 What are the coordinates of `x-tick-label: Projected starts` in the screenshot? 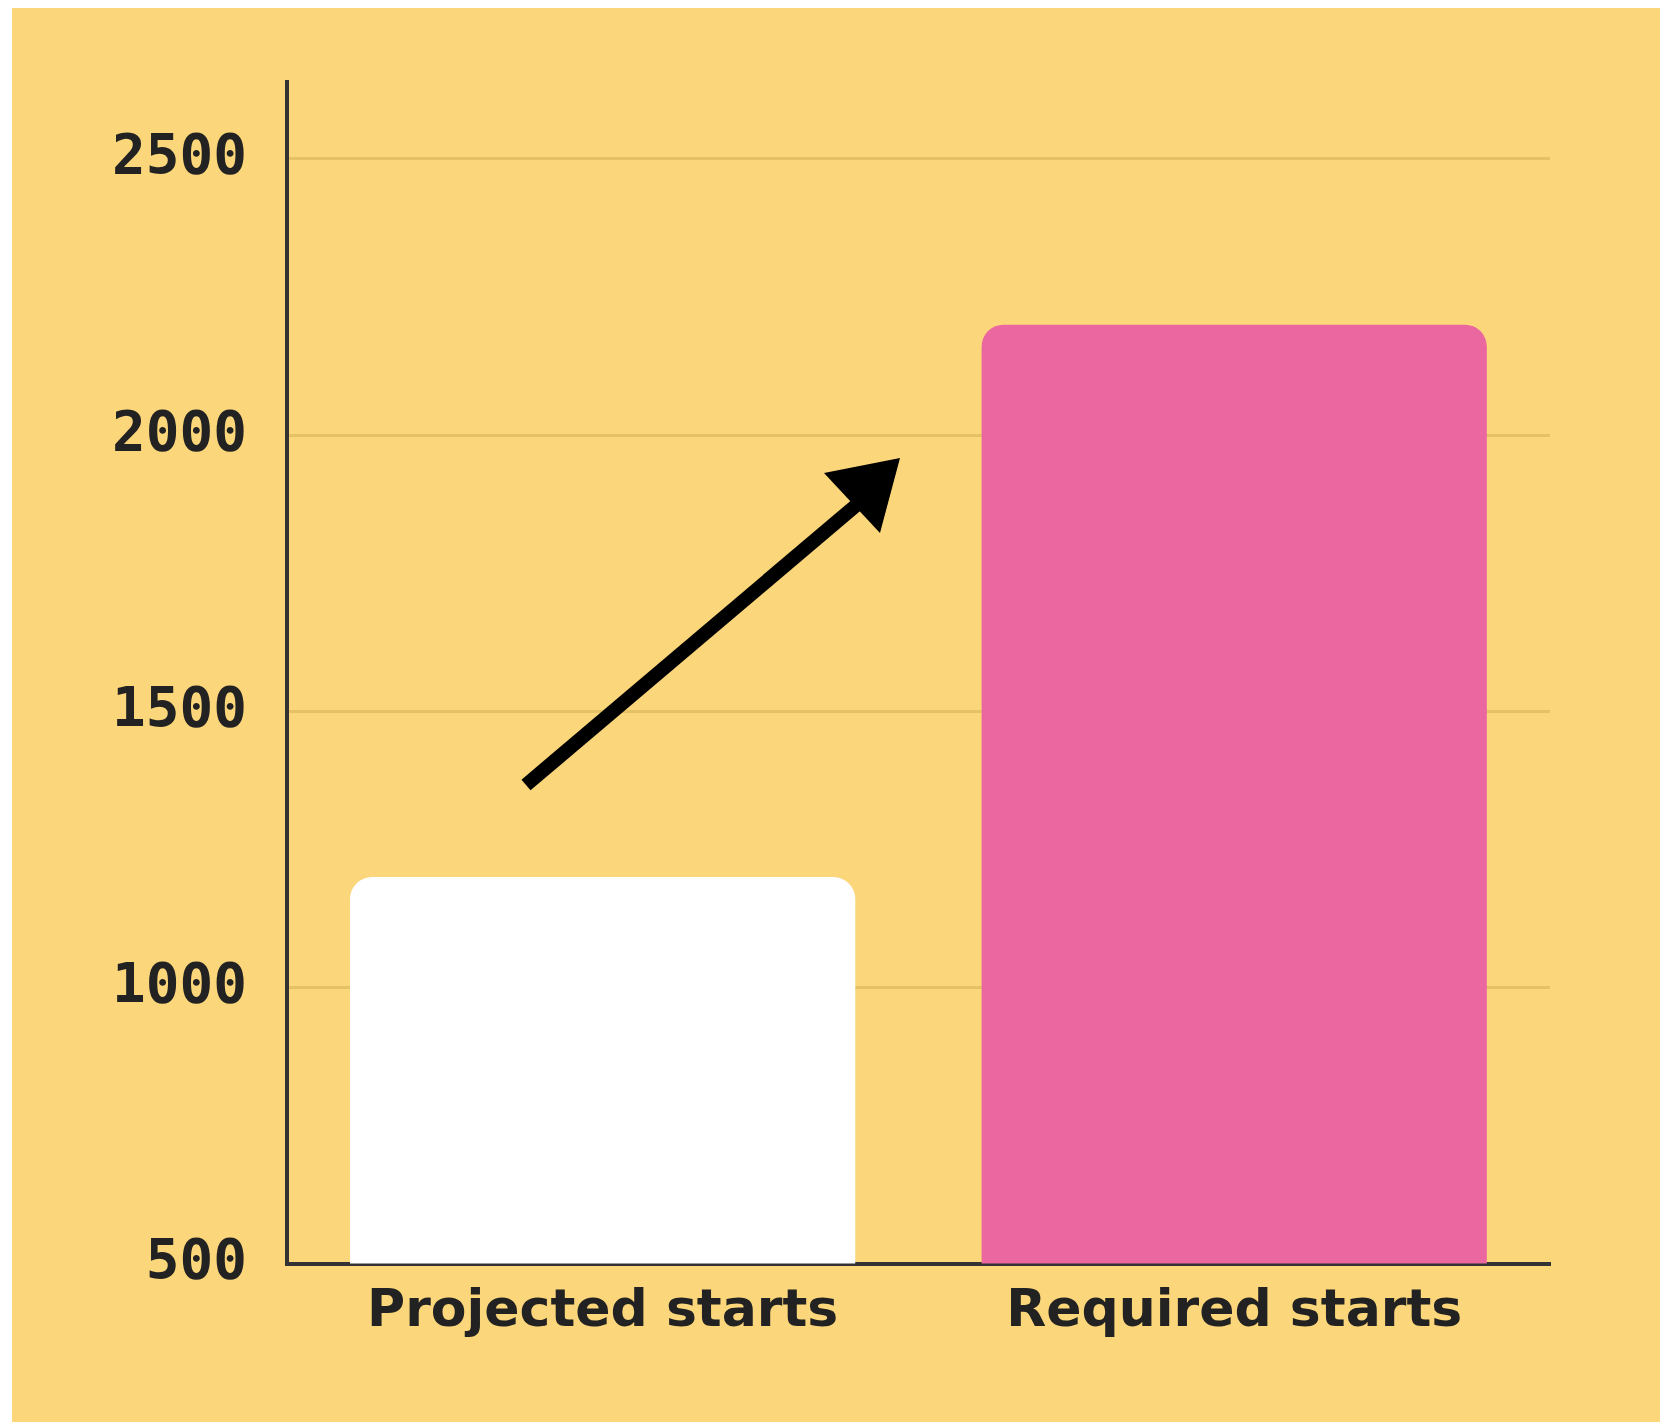 It's located at (603, 1308).